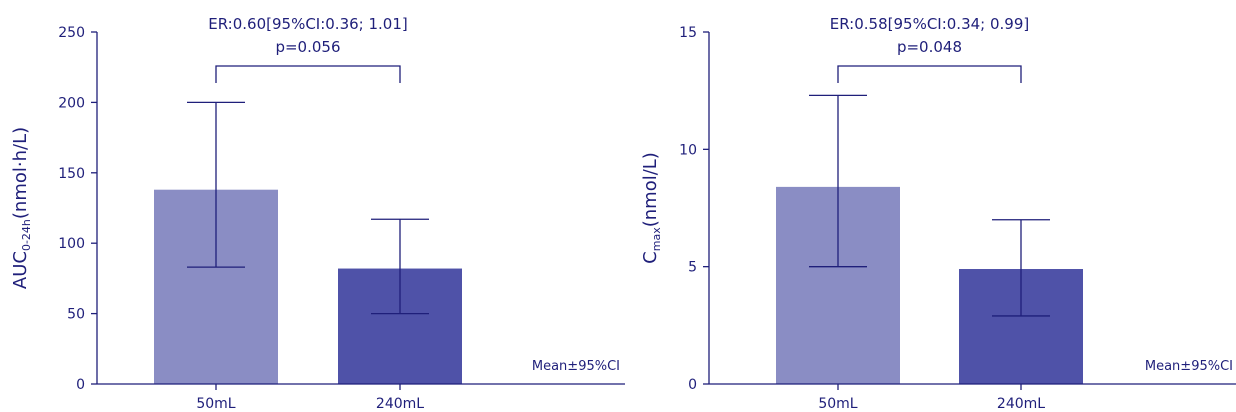 This screenshot has width=1236, height=412. Describe the element at coordinates (930, 24) in the screenshot. I see `effect-ratio-annotation: ER:0.58[95%CI:0.34; 0.99]` at that location.